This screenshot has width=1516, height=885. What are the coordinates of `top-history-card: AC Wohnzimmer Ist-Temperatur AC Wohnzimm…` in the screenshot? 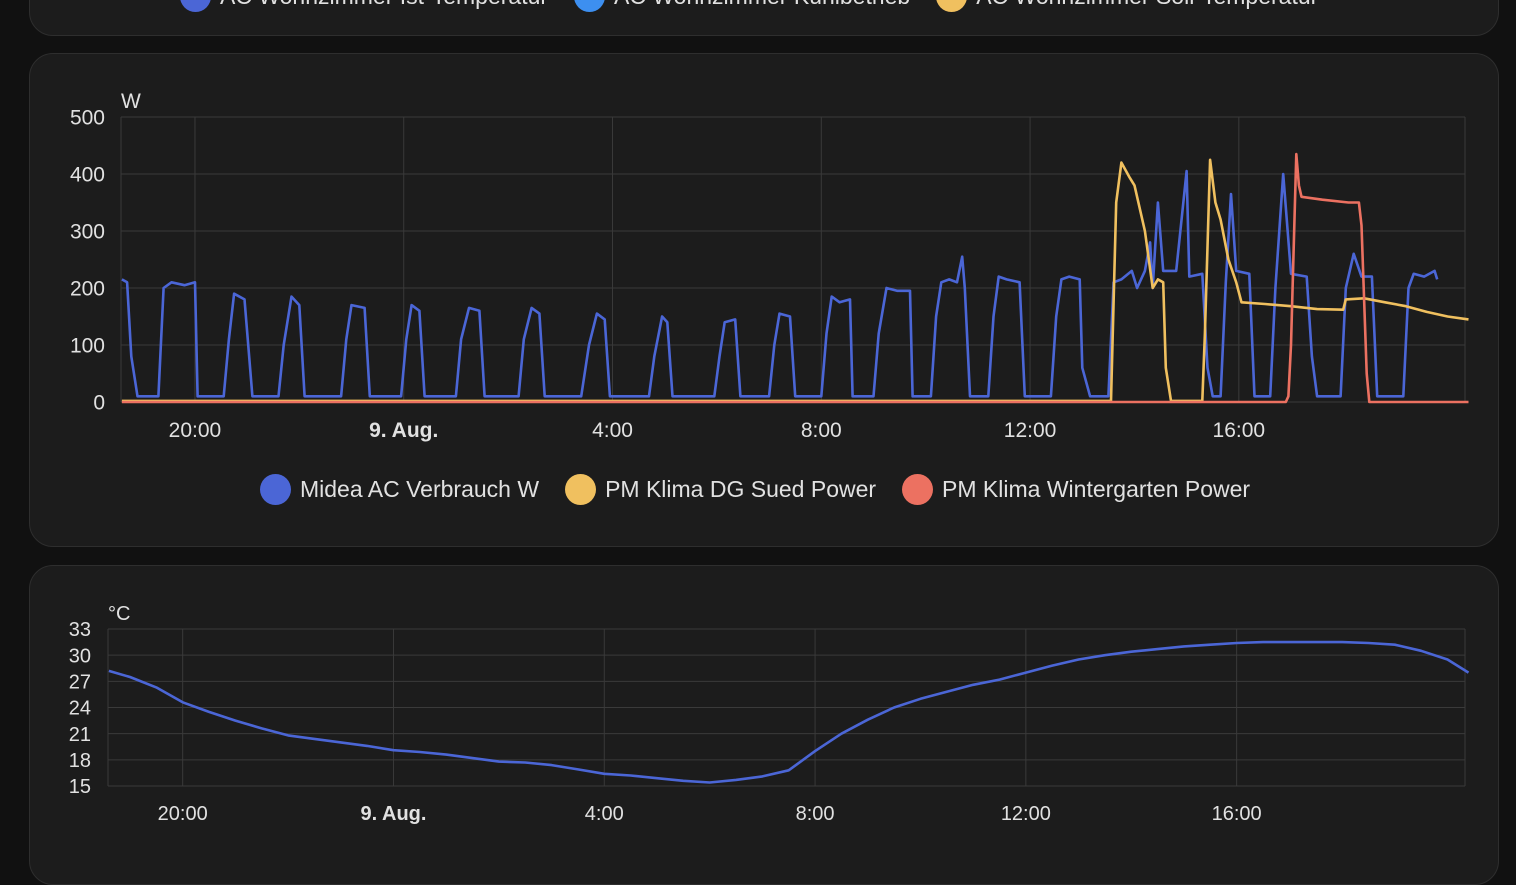 It's located at (764, 18).